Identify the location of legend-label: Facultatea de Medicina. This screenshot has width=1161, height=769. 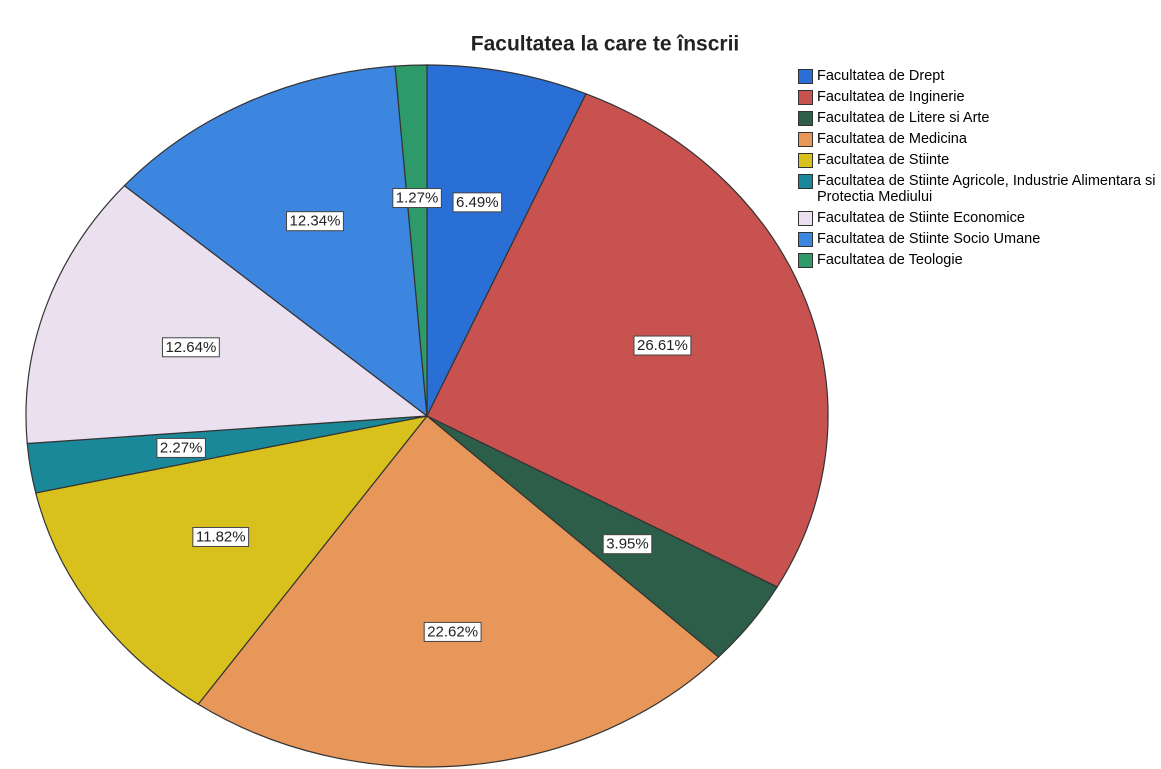
(892, 139).